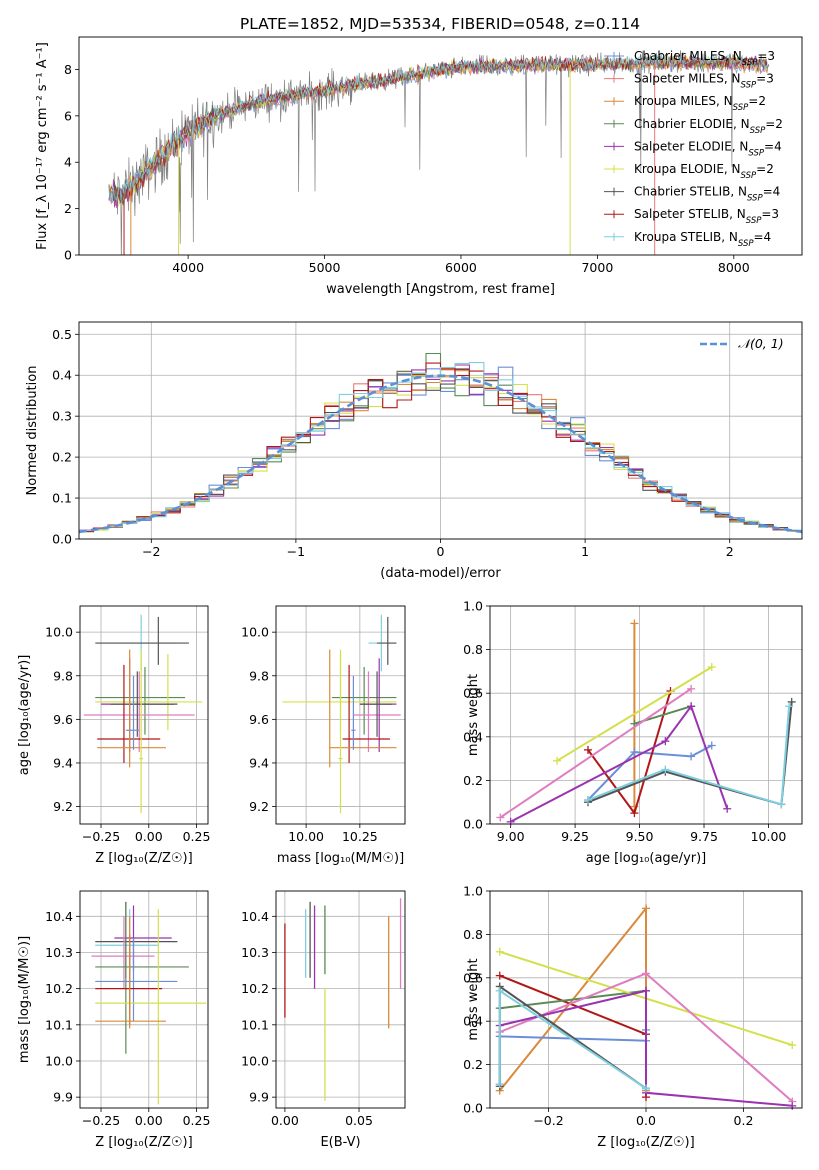 This screenshot has width=819, height=1170. I want to click on y-tick-label: 6, so click(68, 115).